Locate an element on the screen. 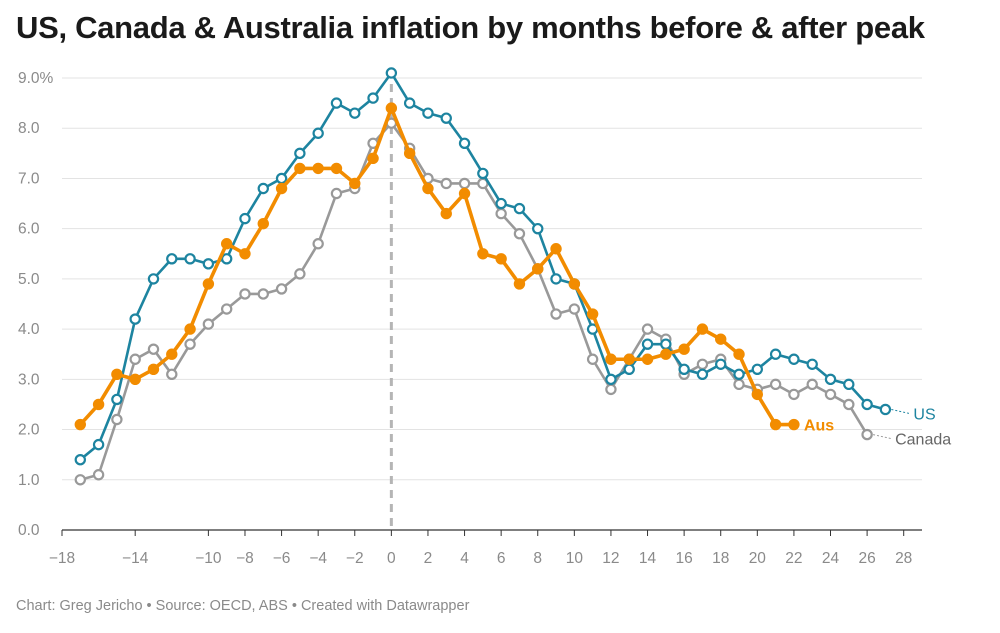 Image resolution: width=1000 pixels, height=633 pixels. x-tick-label: 26 is located at coordinates (866, 558).